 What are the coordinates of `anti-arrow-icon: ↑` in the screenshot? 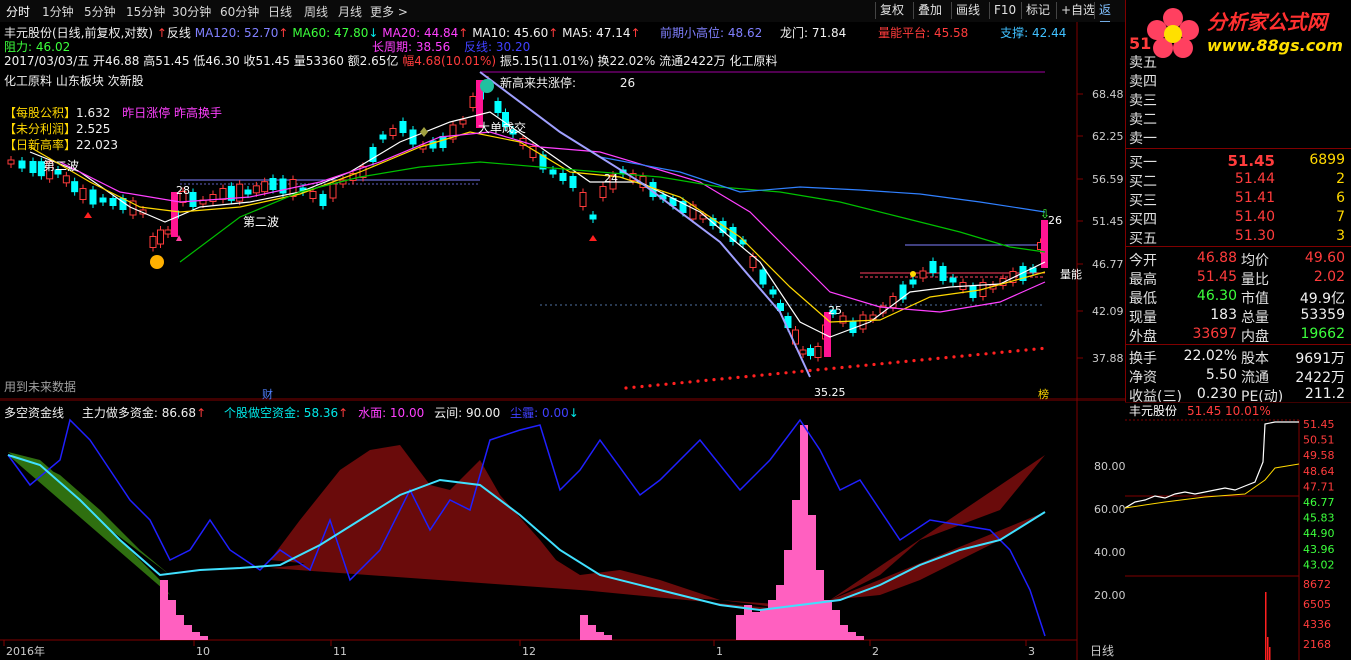 It's located at (161, 33).